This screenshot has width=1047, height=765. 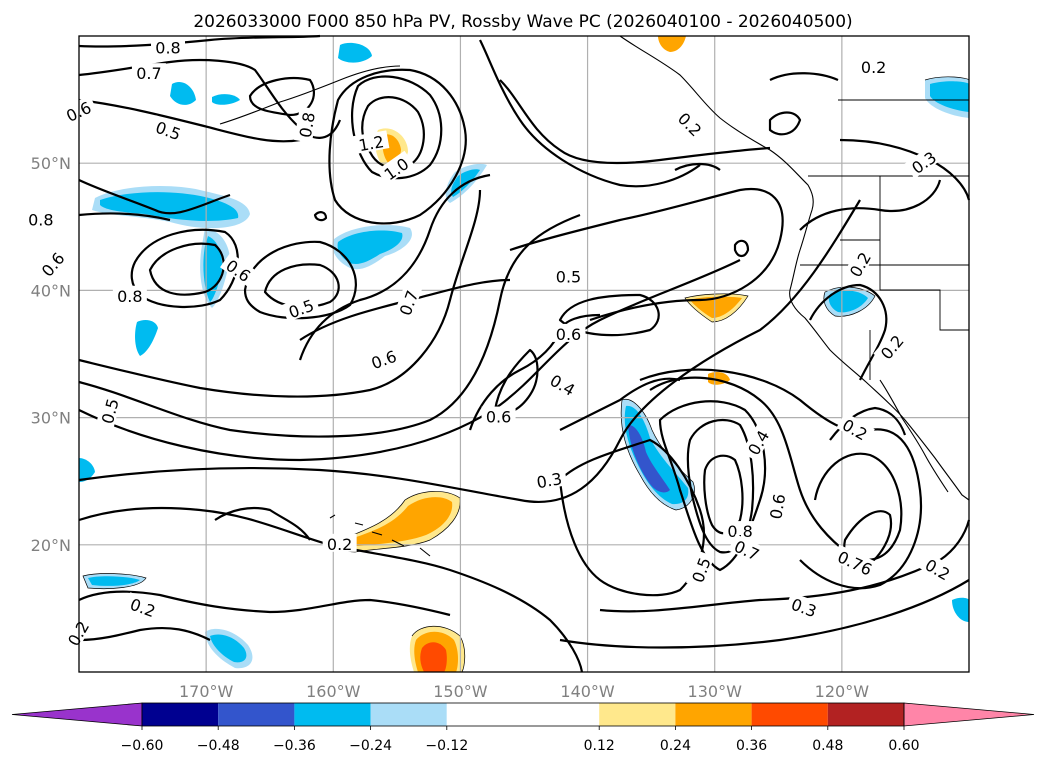 I want to click on colorbar-frame, so click(x=523, y=714).